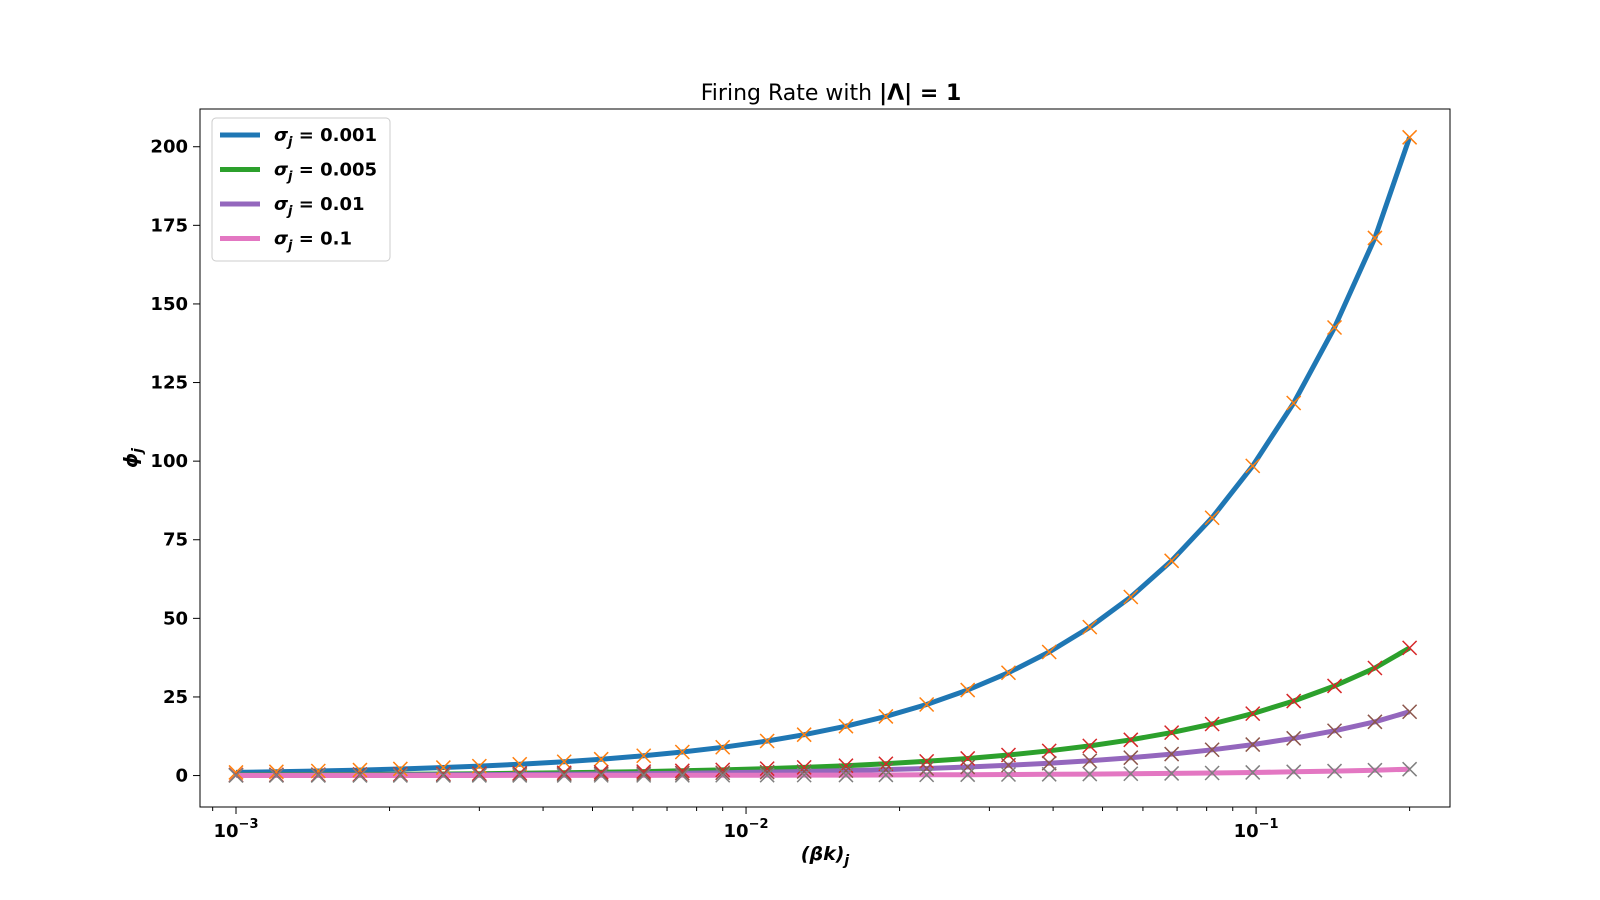 This screenshot has height=900, width=1600. I want to click on y-tick-label: 25, so click(175, 697).